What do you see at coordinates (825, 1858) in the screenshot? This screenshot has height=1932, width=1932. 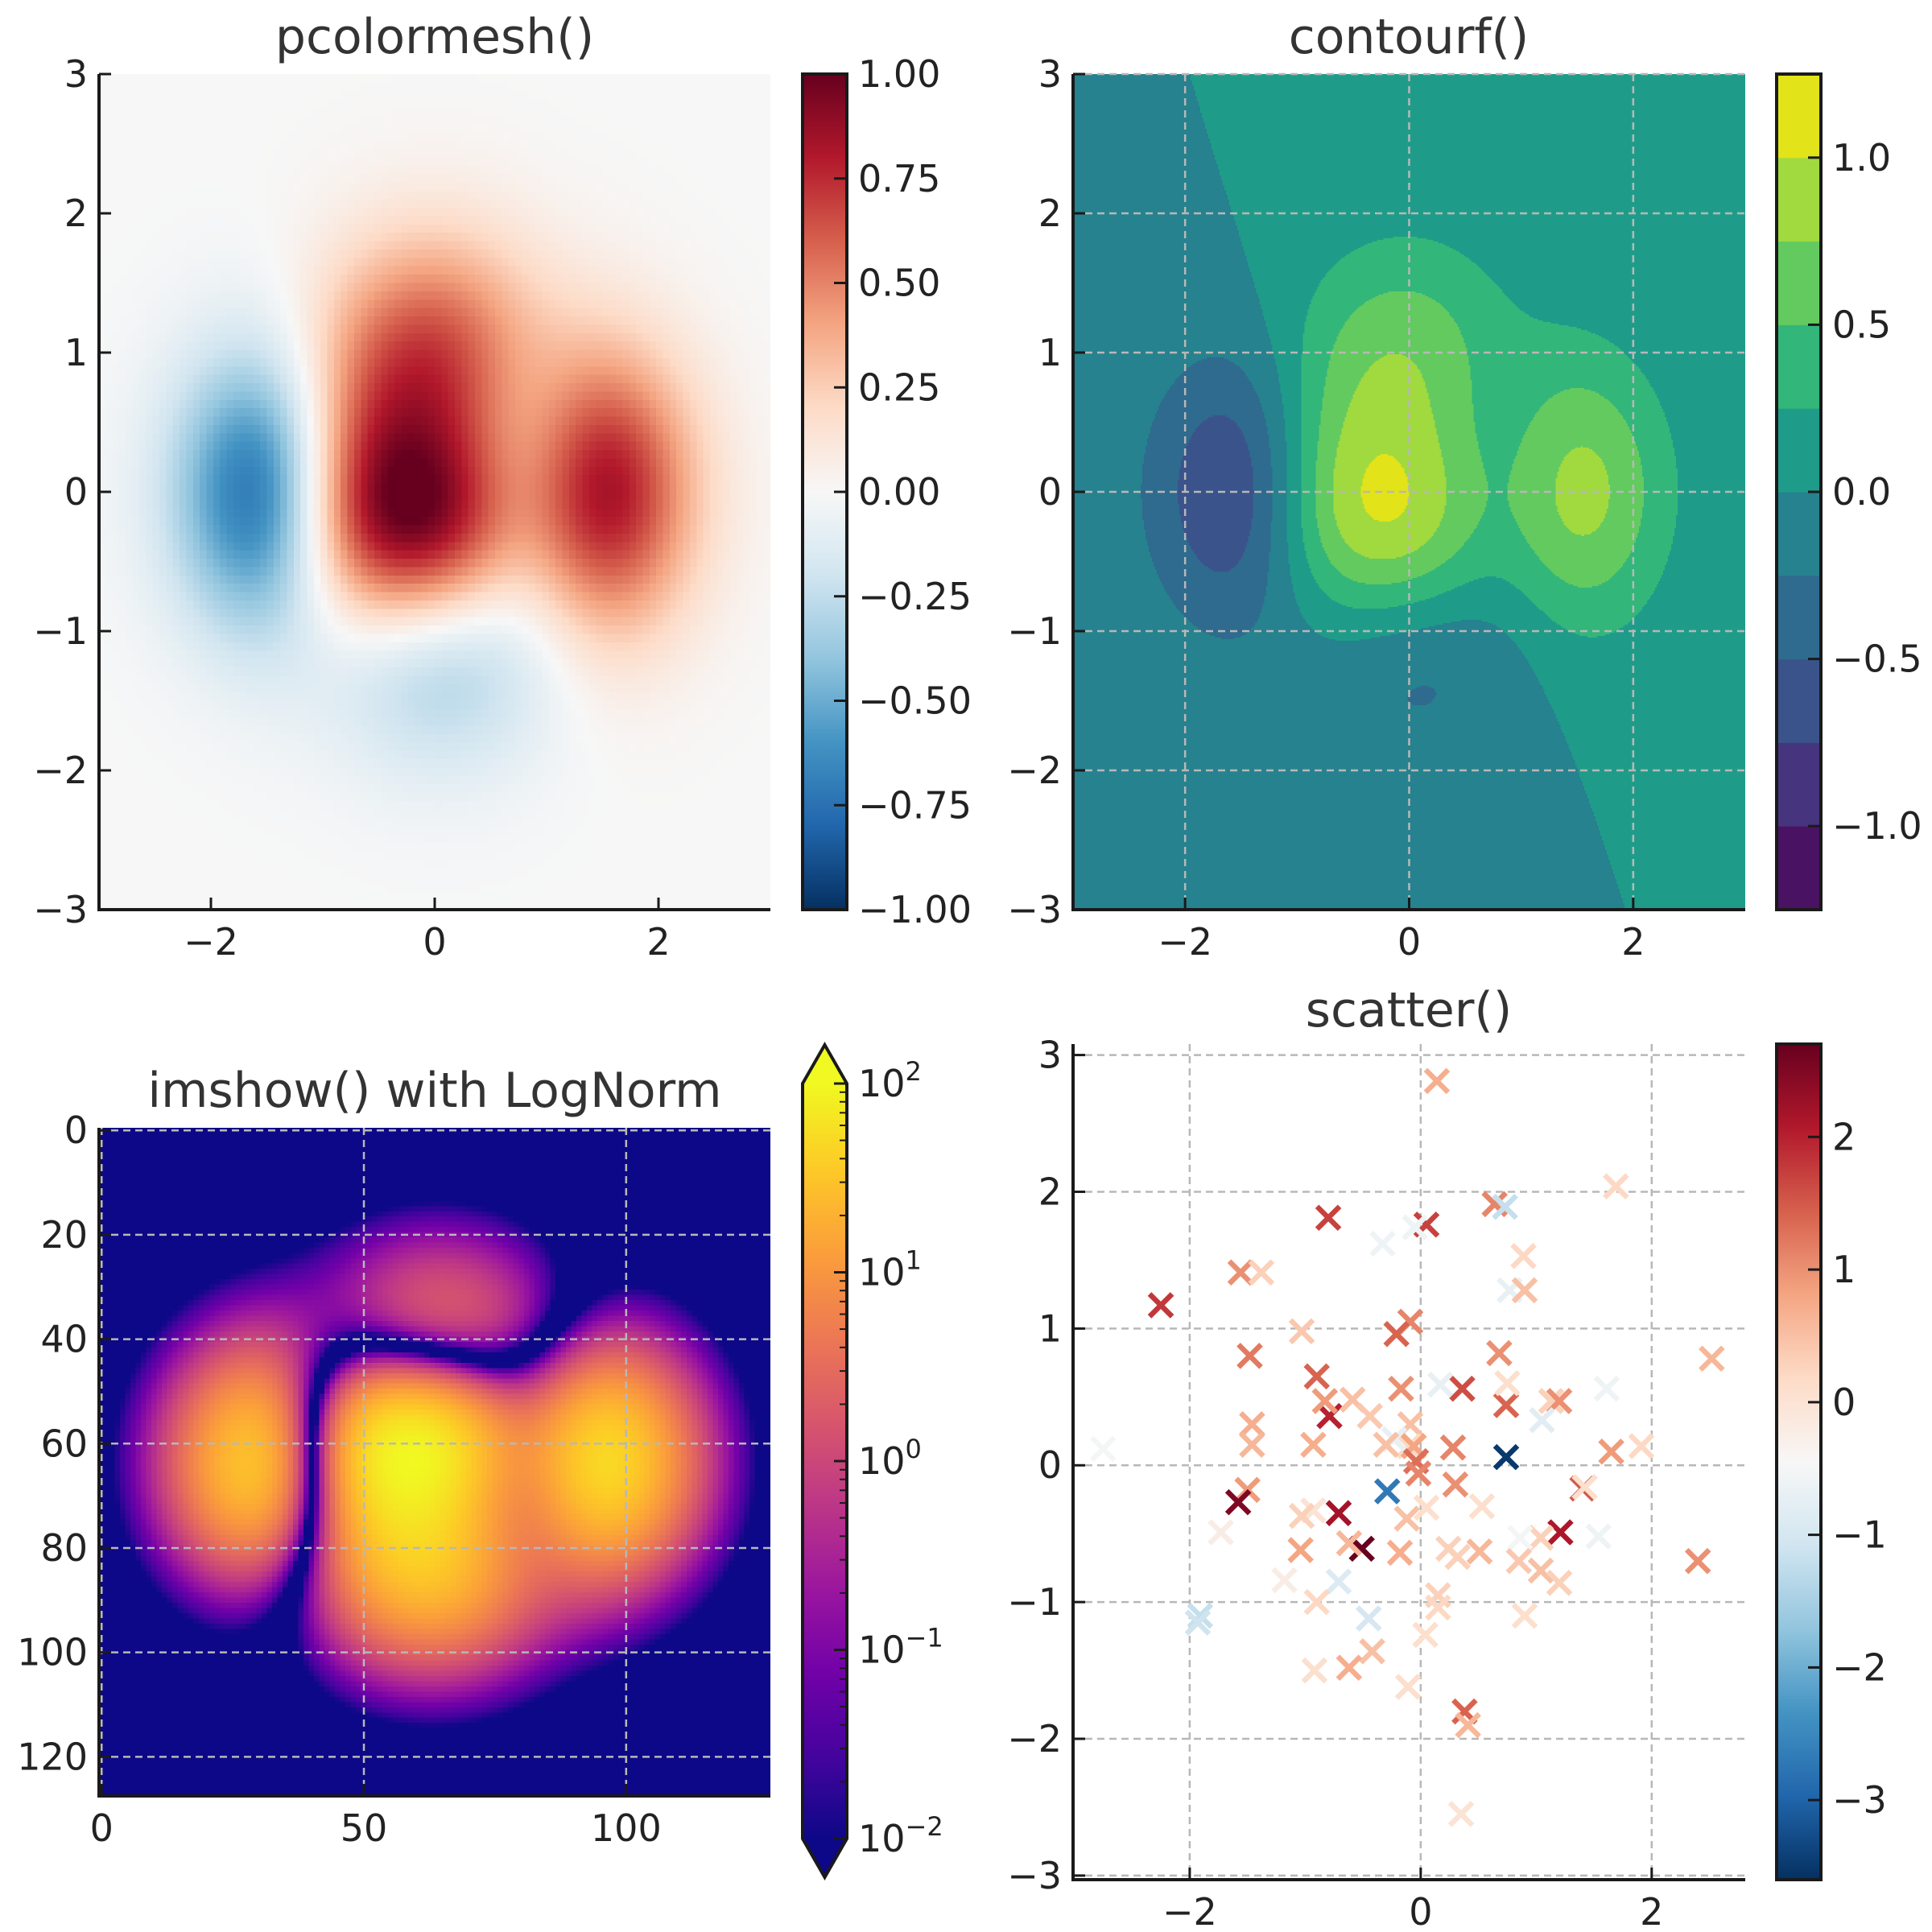 I see `imshow-colorbar-extend-min` at bounding box center [825, 1858].